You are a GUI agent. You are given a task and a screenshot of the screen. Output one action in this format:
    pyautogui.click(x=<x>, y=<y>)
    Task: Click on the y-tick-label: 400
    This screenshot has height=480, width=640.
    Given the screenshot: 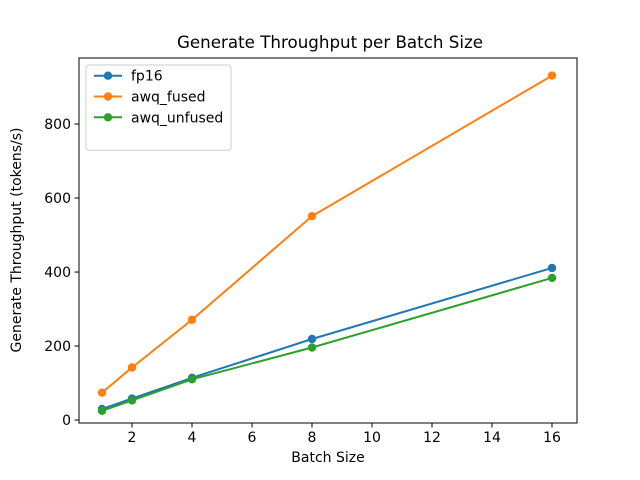 What is the action you would take?
    pyautogui.click(x=57, y=273)
    